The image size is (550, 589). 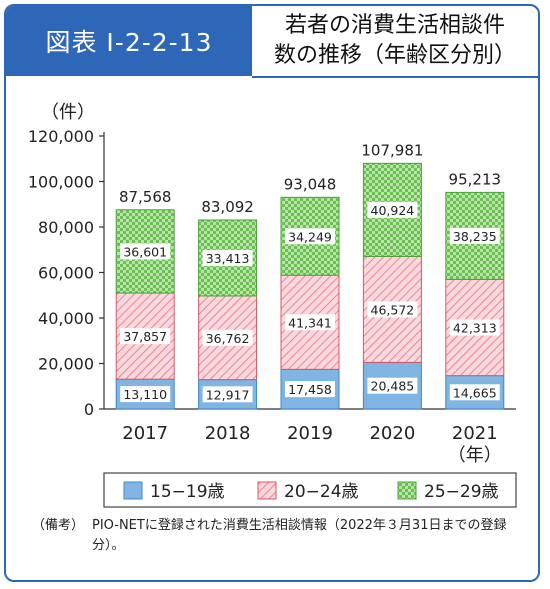 I want to click on data-label: 40,924, so click(x=393, y=210).